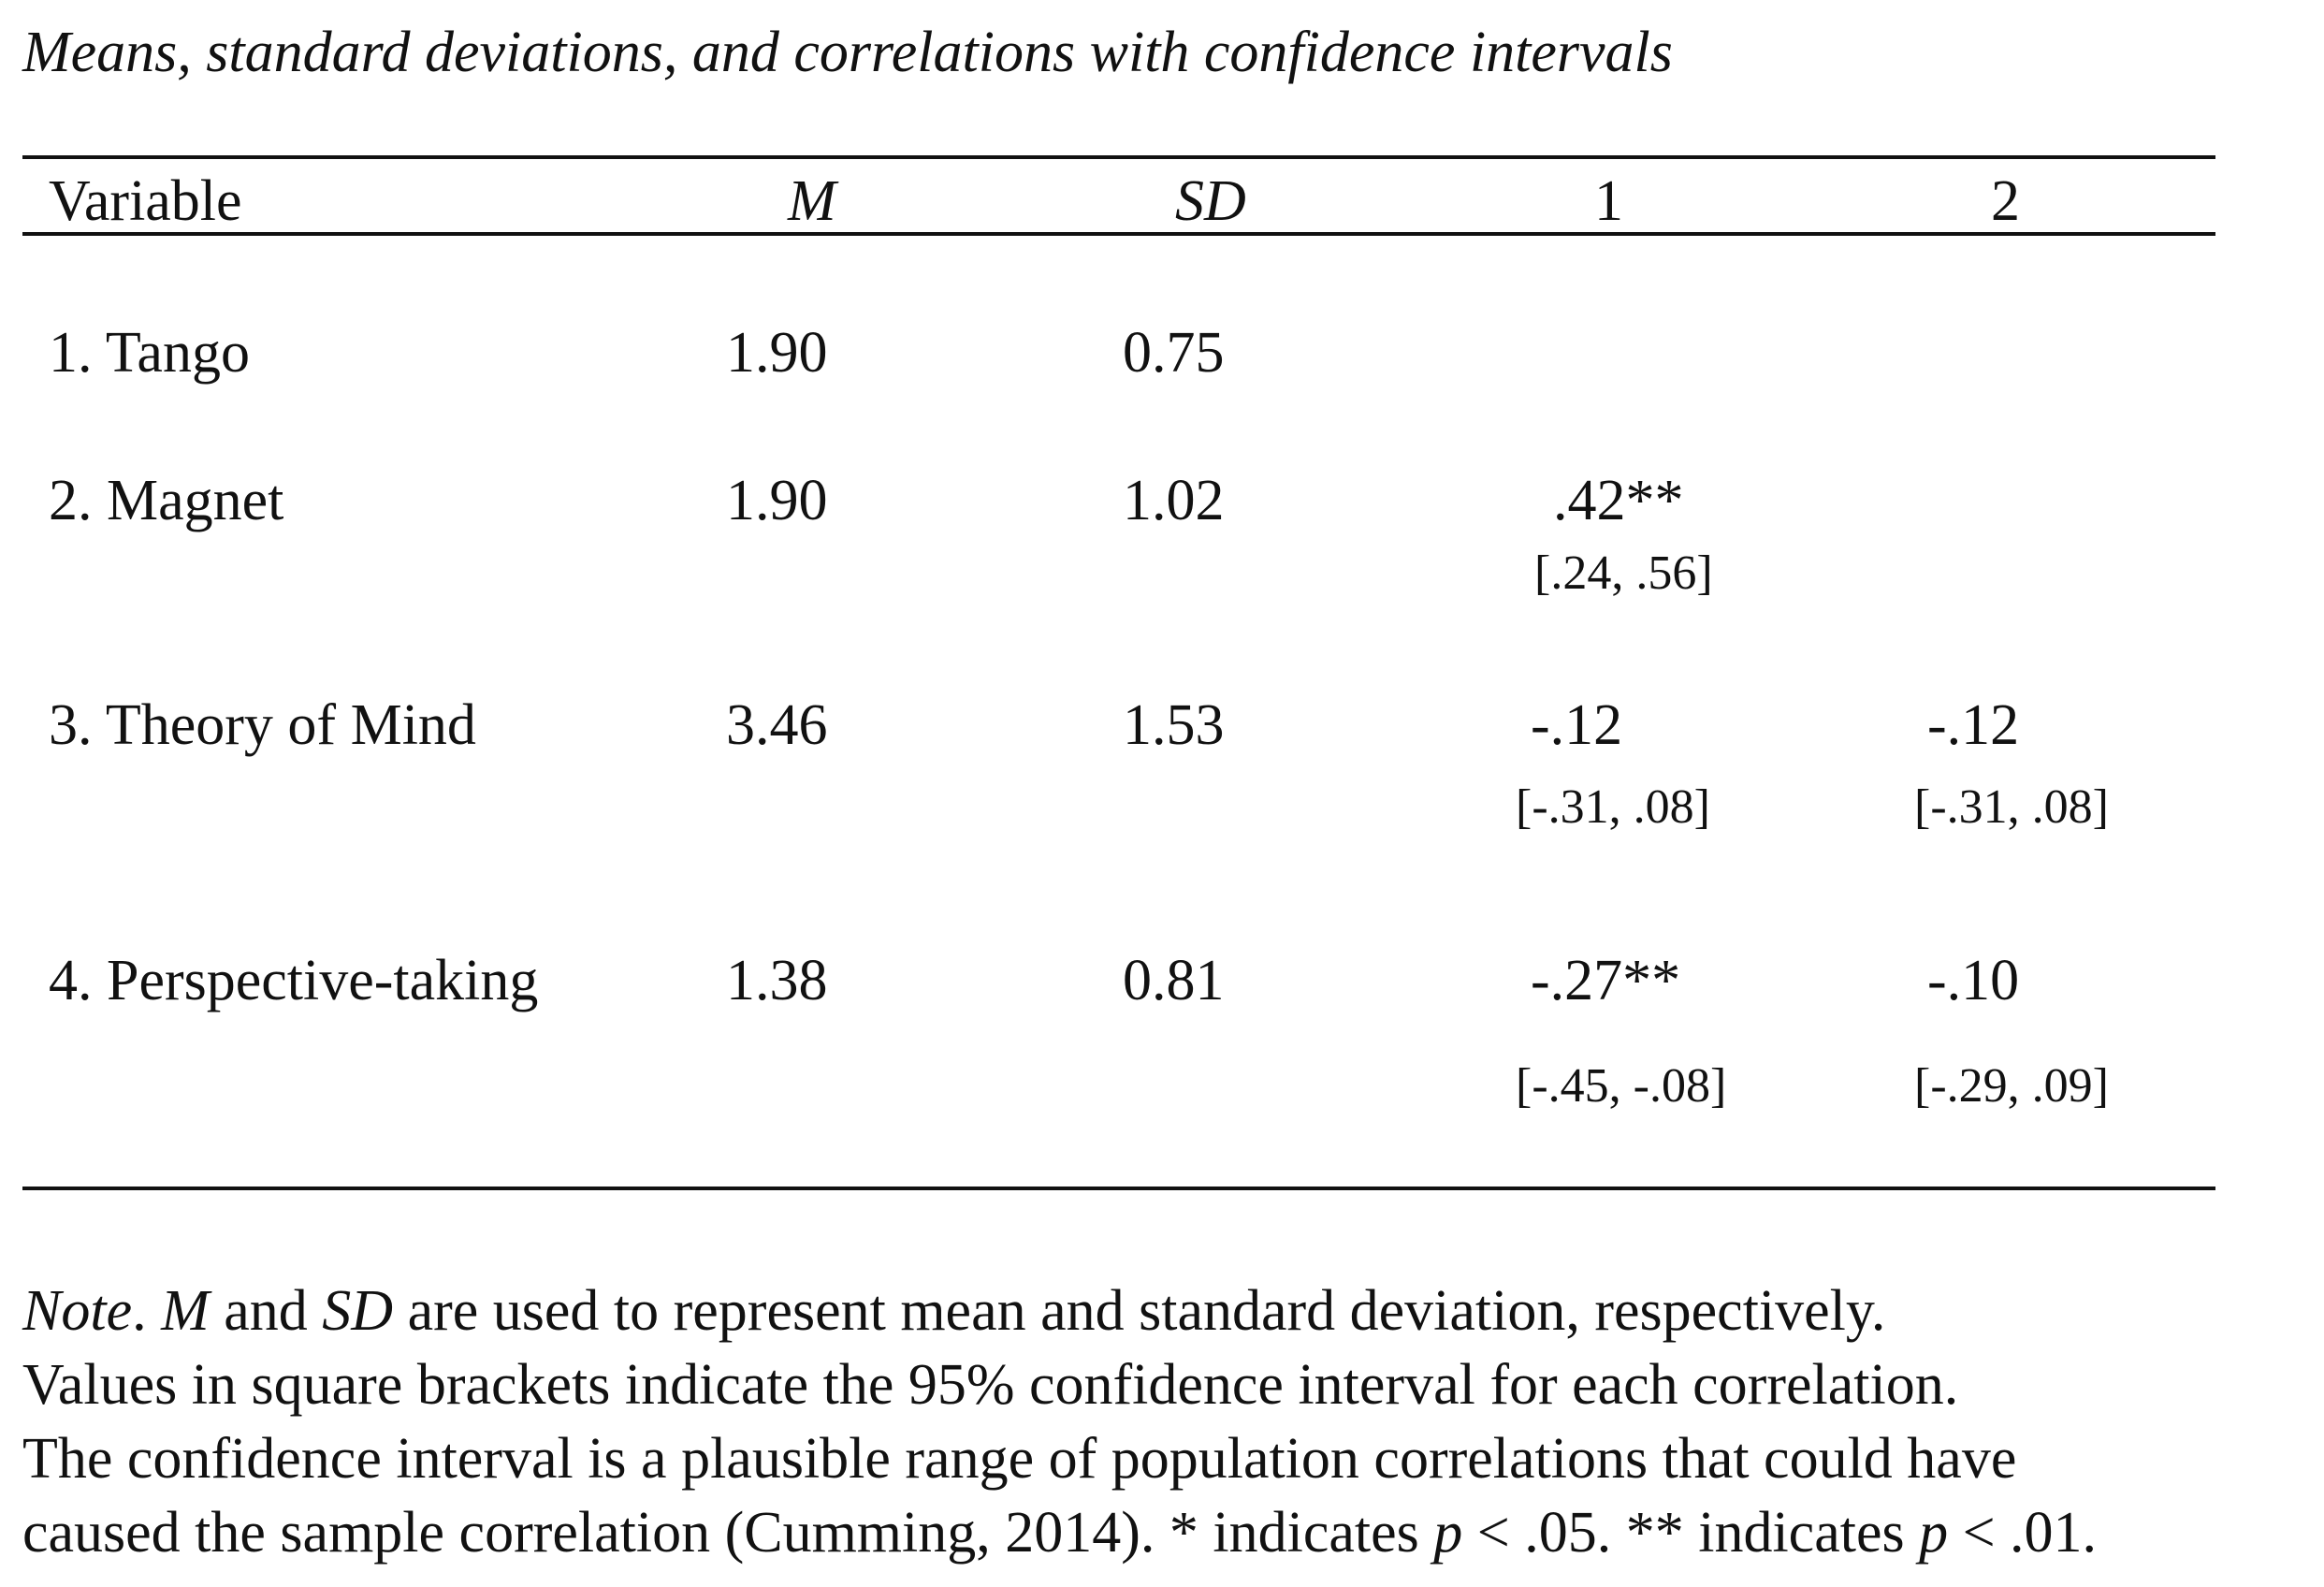  What do you see at coordinates (1174, 500) in the screenshot?
I see `row-sd: 1.02` at bounding box center [1174, 500].